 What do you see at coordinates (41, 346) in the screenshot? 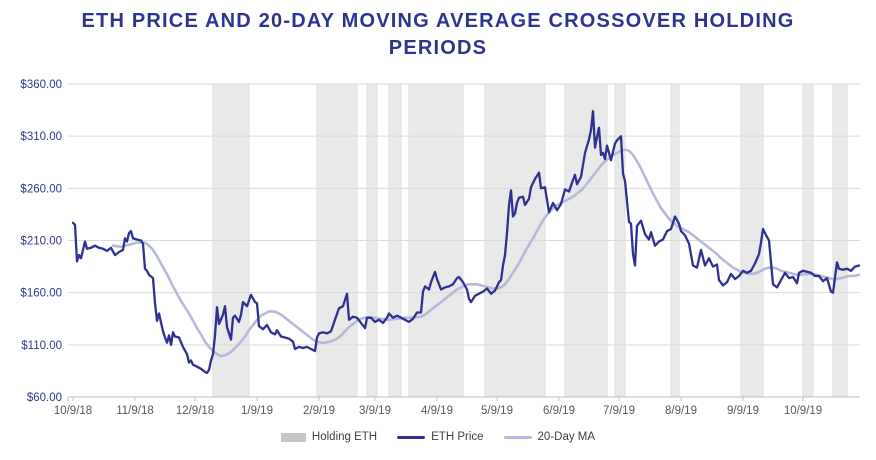
I see `y-axis-label: $110.00` at bounding box center [41, 346].